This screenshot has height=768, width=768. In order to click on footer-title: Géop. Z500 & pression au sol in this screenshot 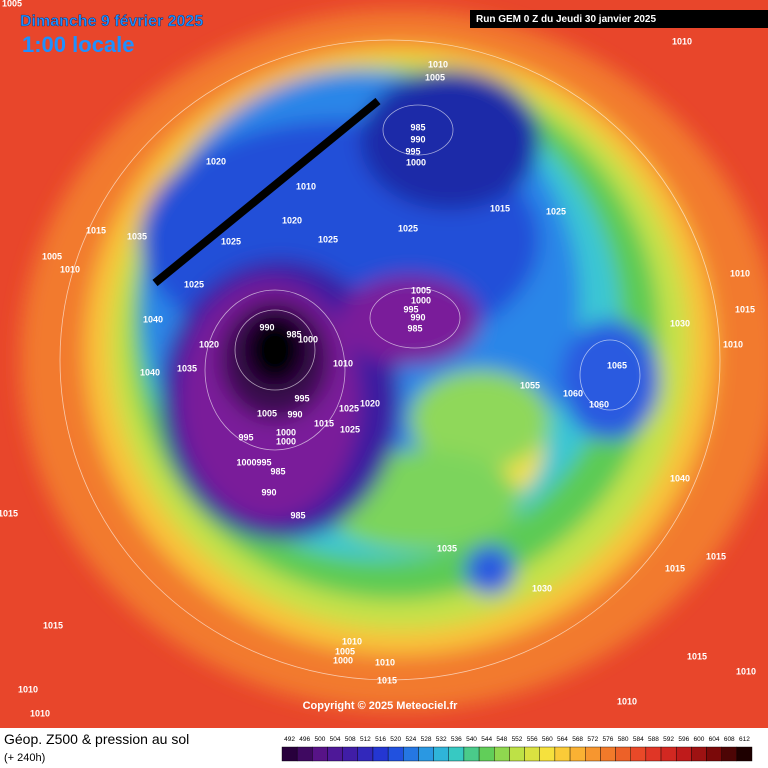, I will do `click(96, 739)`.